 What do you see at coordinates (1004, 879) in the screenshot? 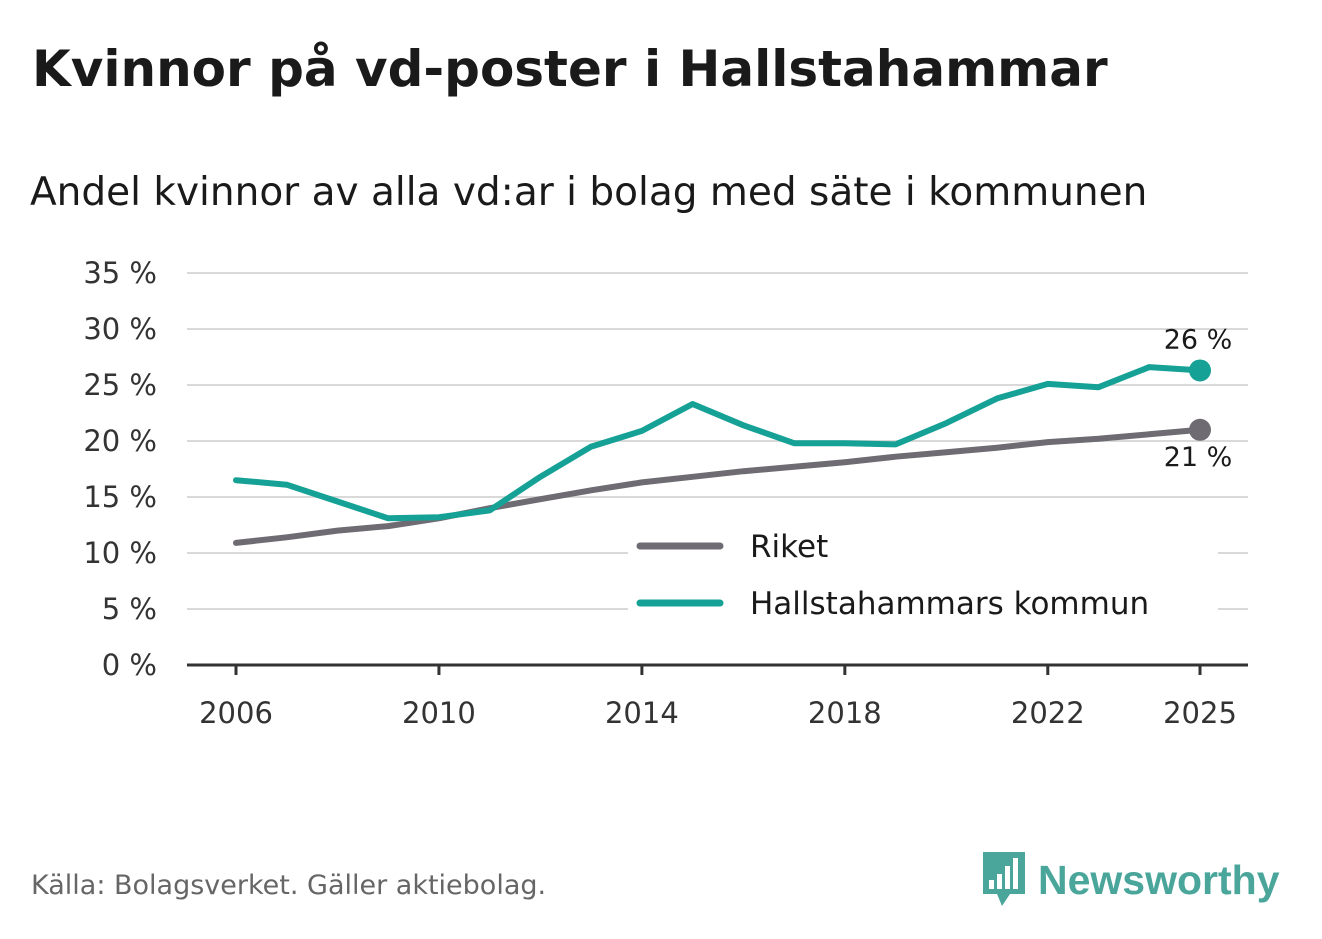
I see `bar-chart-speech-bubble-icon` at bounding box center [1004, 879].